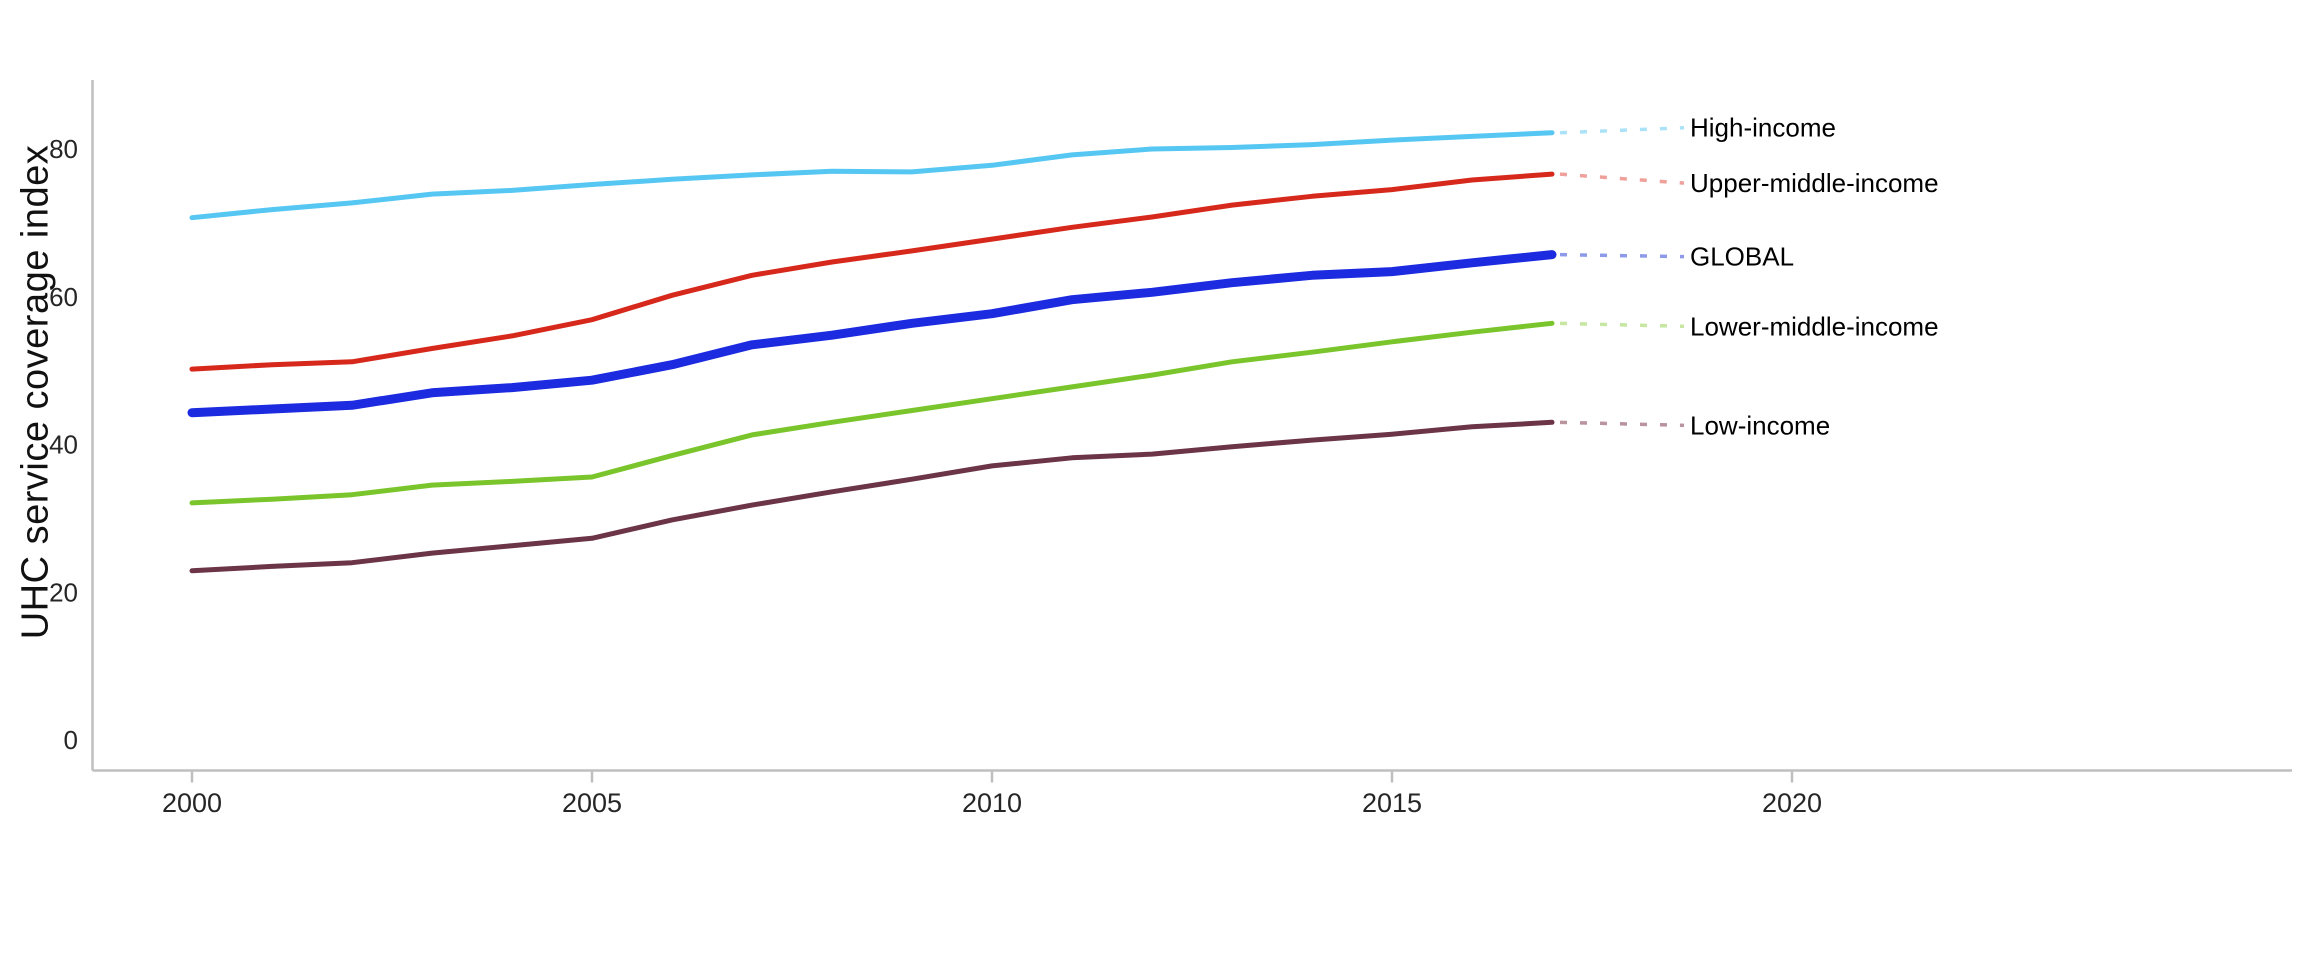 The width and height of the screenshot is (2304, 960). I want to click on y-tick-label: 40, so click(63, 445).